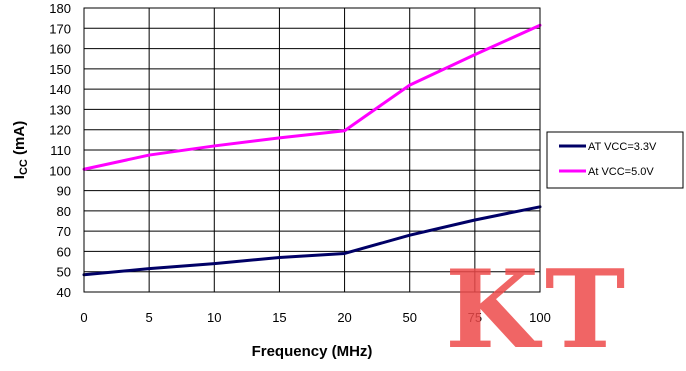 The image size is (686, 371). I want to click on y-axis-title-sub: CC, so click(24, 167).